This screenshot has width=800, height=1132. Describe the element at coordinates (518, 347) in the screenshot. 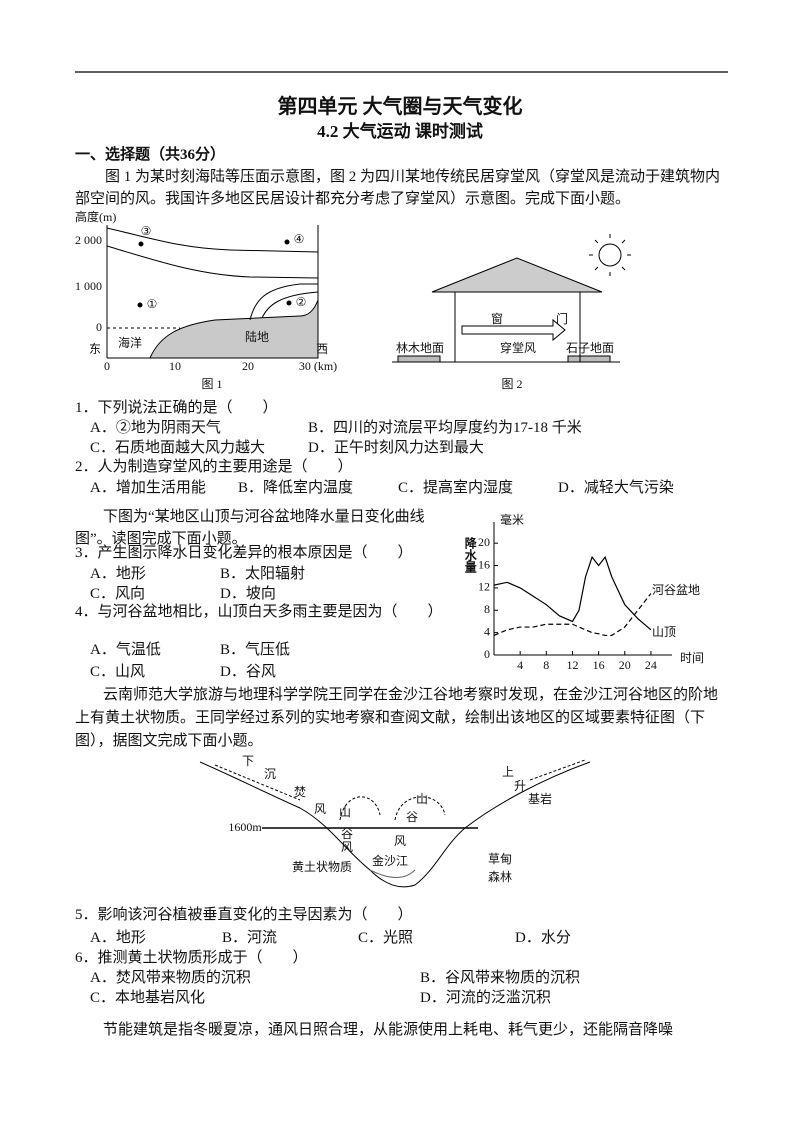

I see `label: 穿堂风` at that location.